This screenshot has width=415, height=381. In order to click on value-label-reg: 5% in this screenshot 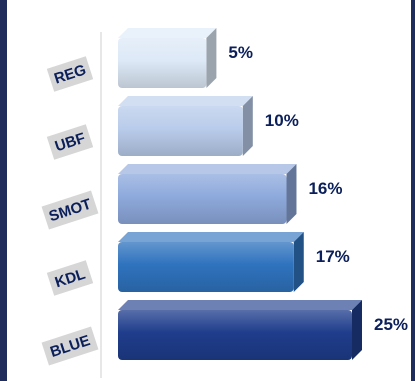, I will do `click(240, 52)`.